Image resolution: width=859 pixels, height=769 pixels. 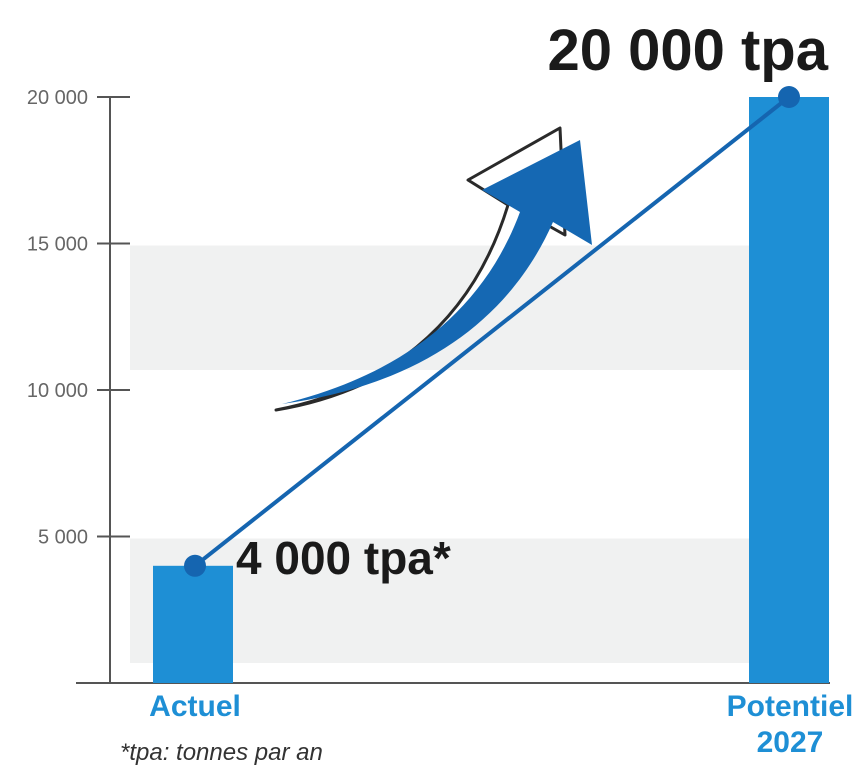 I want to click on growth-arrow-icon, so click(x=433, y=269).